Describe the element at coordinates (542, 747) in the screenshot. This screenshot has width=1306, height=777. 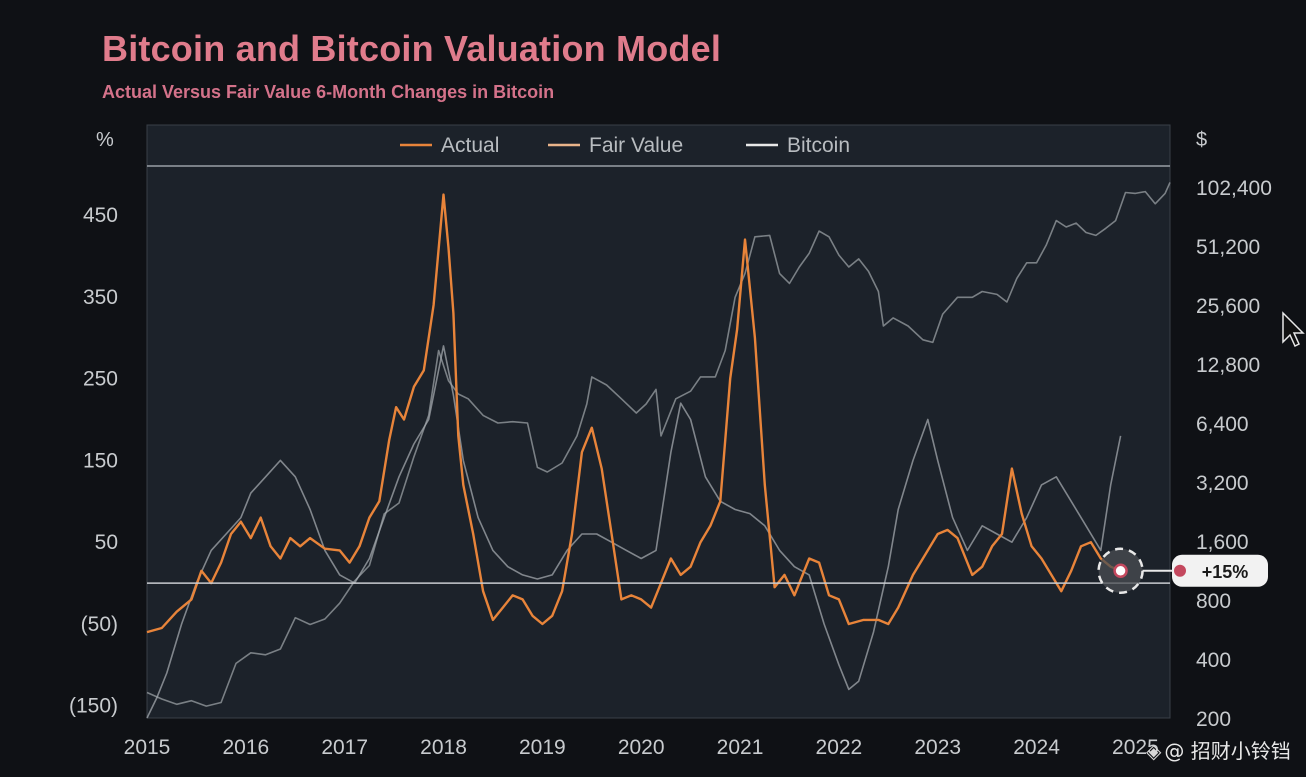
I see `x-tick-label: 2019` at that location.